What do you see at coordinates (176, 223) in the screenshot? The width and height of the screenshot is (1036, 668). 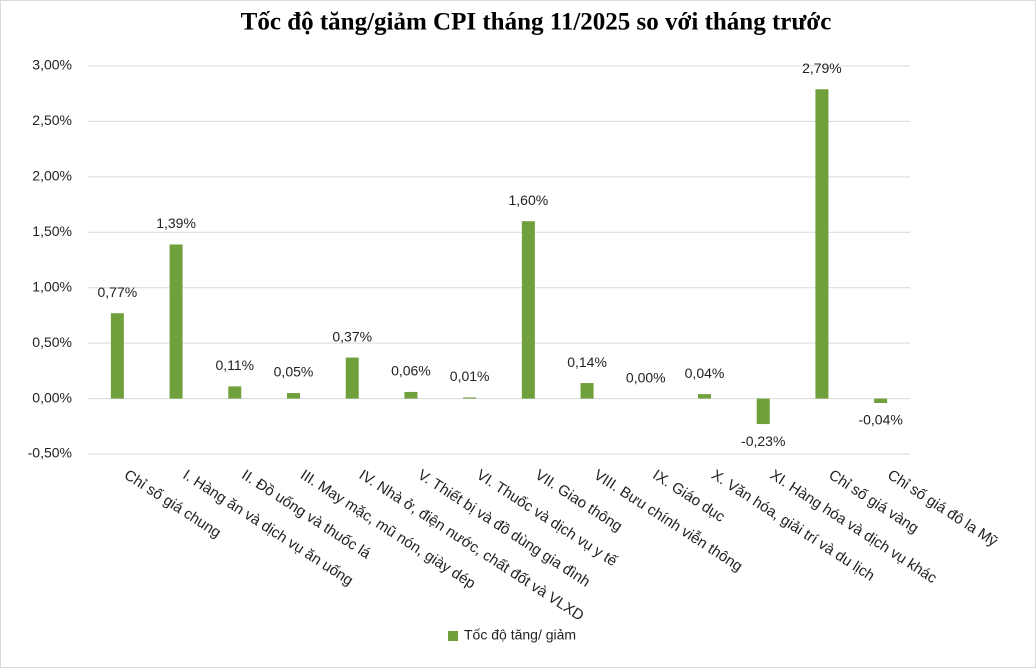 I see `data-label: 1,39%` at bounding box center [176, 223].